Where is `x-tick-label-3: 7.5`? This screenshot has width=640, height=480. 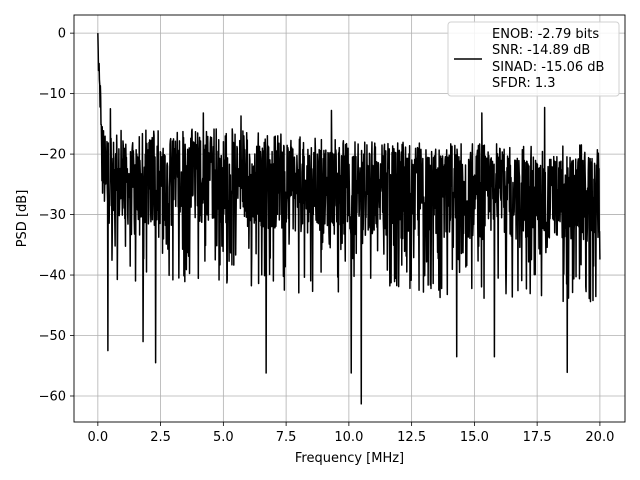 x-tick-label-3: 7.5 is located at coordinates (286, 437).